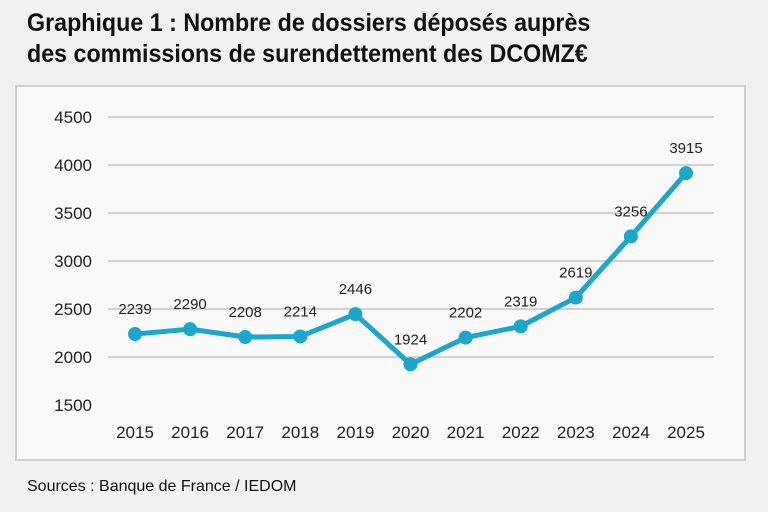 Image resolution: width=768 pixels, height=512 pixels. What do you see at coordinates (135, 432) in the screenshot?
I see `x-tick-label: 2015` at bounding box center [135, 432].